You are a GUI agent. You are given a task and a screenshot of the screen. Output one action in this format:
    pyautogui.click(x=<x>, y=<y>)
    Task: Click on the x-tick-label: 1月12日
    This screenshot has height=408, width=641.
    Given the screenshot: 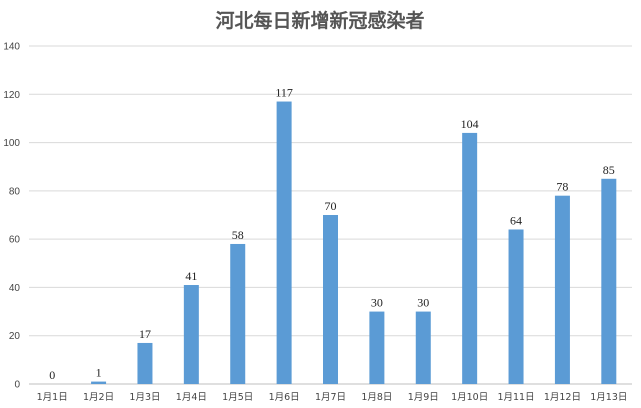 What is the action you would take?
    pyautogui.click(x=562, y=397)
    